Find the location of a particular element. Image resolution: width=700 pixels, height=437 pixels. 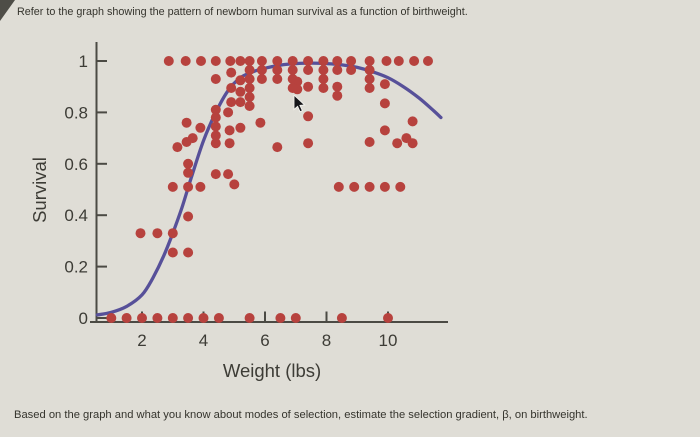

y-tick-label: 1 is located at coordinates (83, 61).